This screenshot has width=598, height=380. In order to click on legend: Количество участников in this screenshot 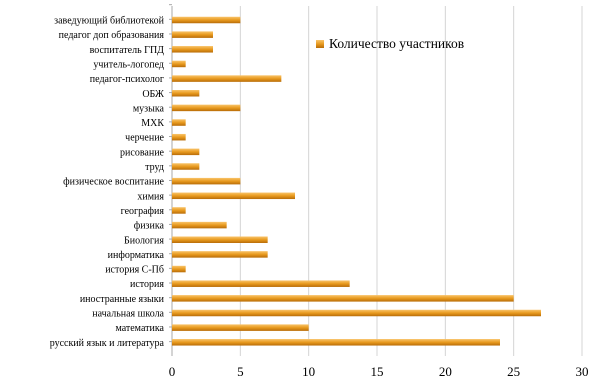, I will do `click(390, 43)`.